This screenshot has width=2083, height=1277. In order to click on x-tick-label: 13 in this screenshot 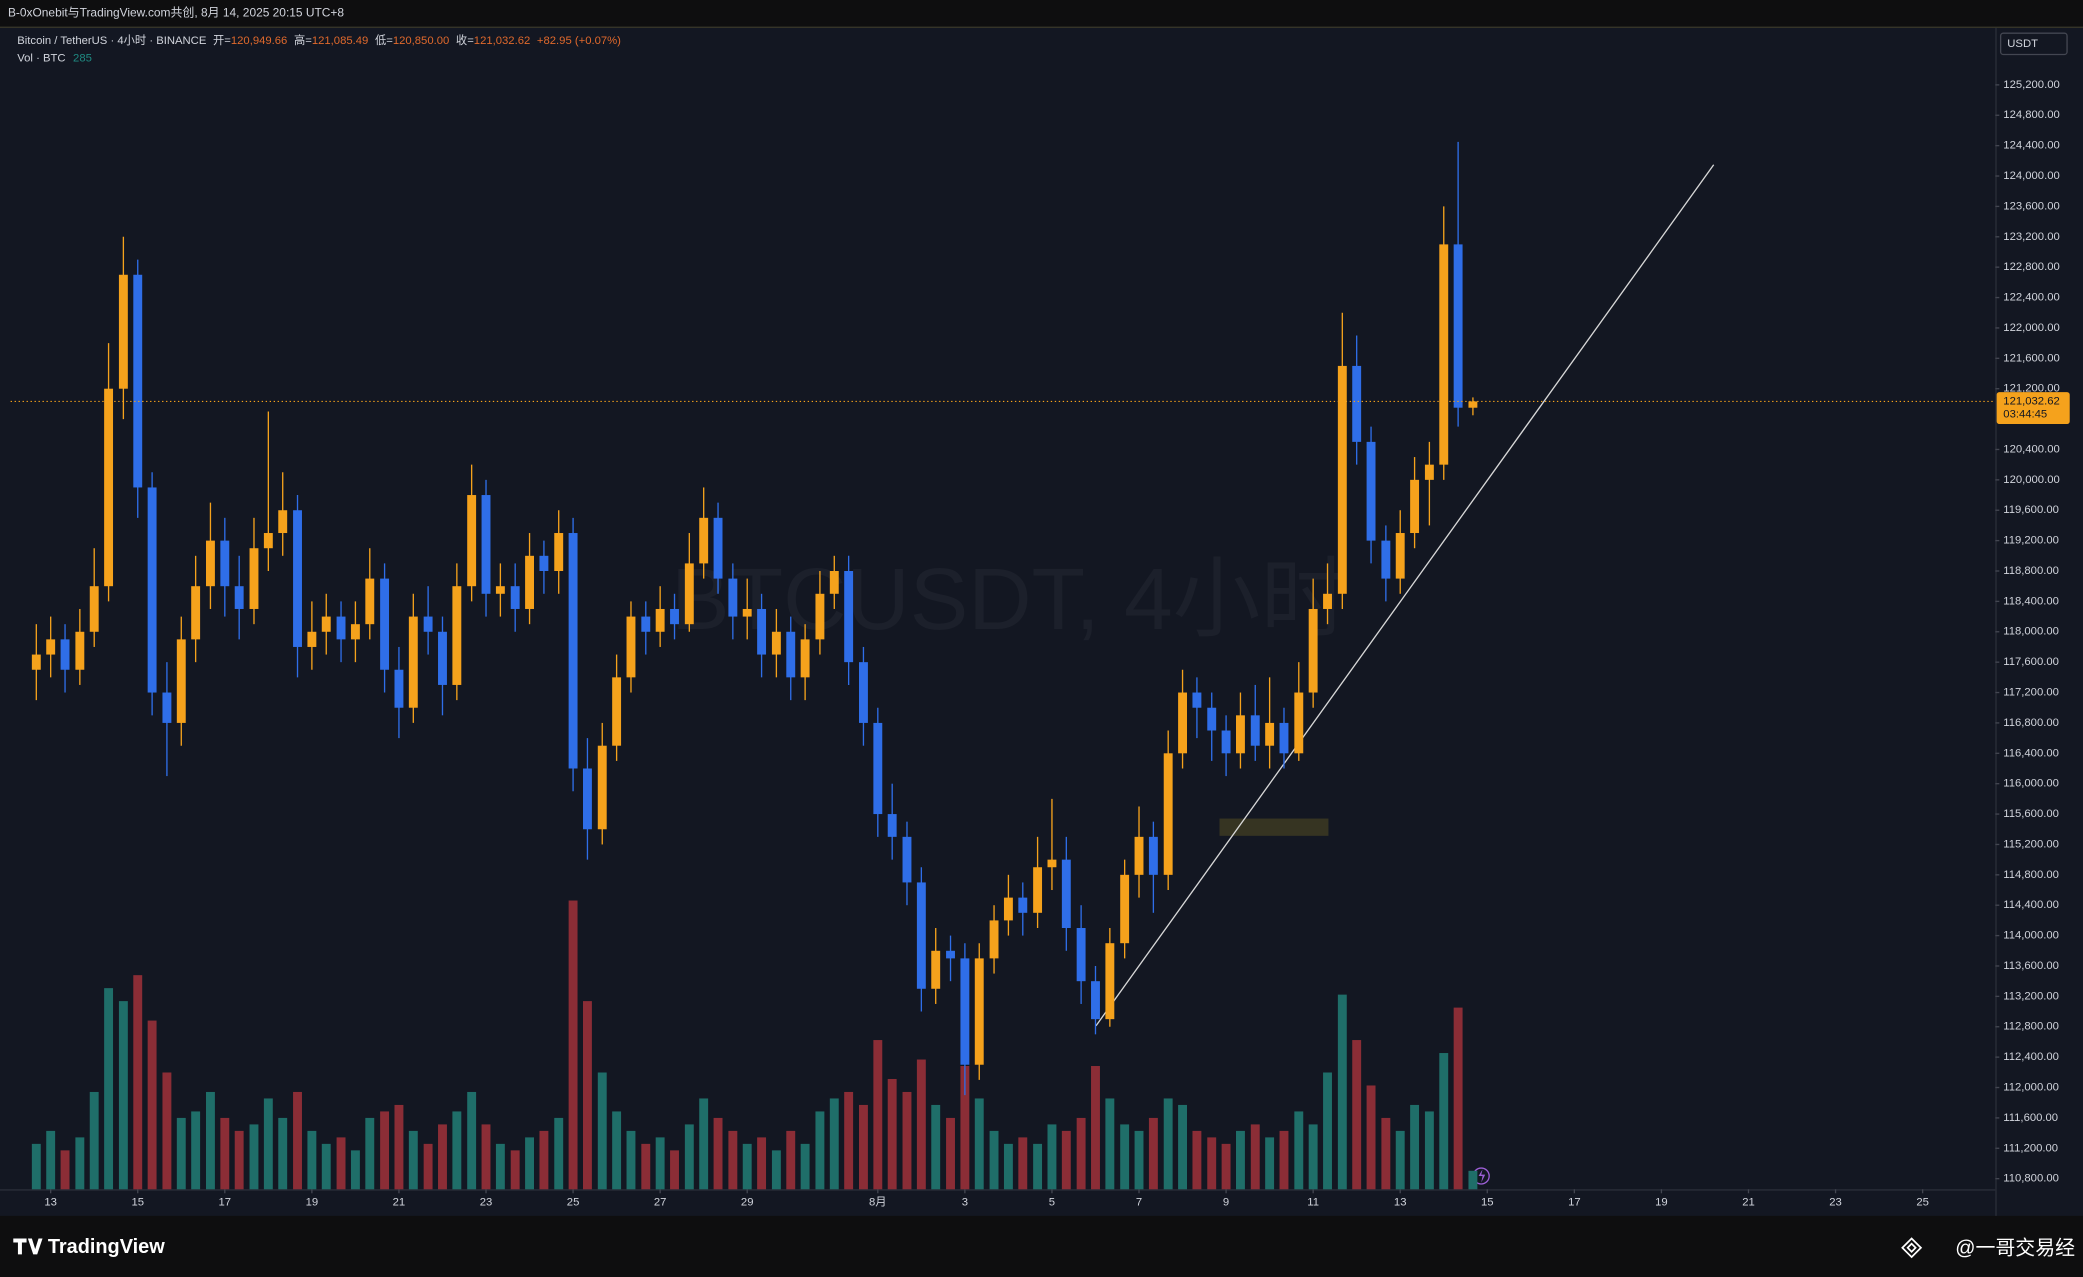, I will do `click(1400, 1203)`.